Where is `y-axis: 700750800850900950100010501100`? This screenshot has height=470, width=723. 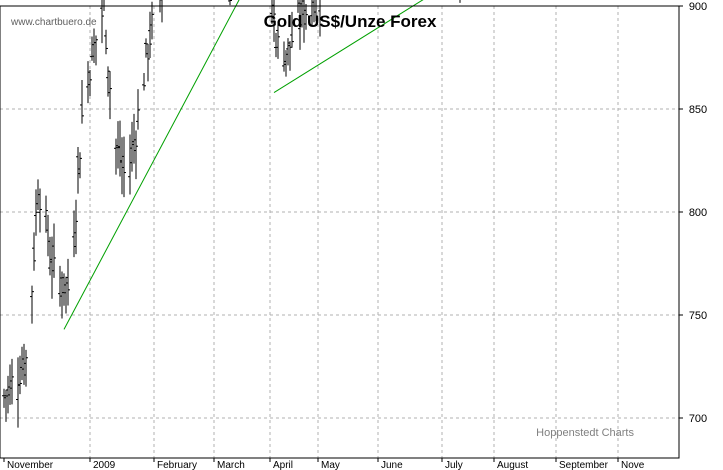
y-axis: 700750800850900950100010501100 is located at coordinates (693, 213).